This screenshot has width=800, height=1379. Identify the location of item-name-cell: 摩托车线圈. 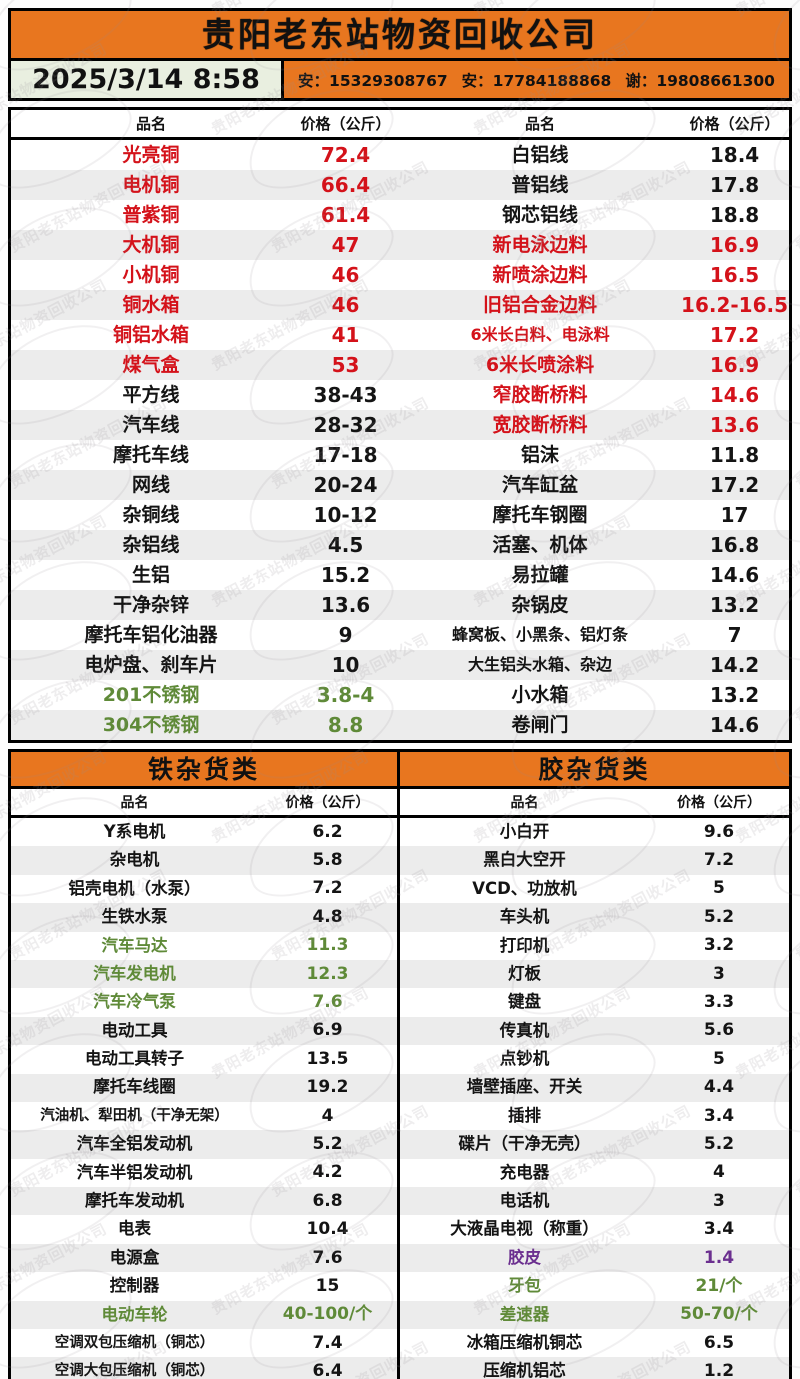
(135, 1087).